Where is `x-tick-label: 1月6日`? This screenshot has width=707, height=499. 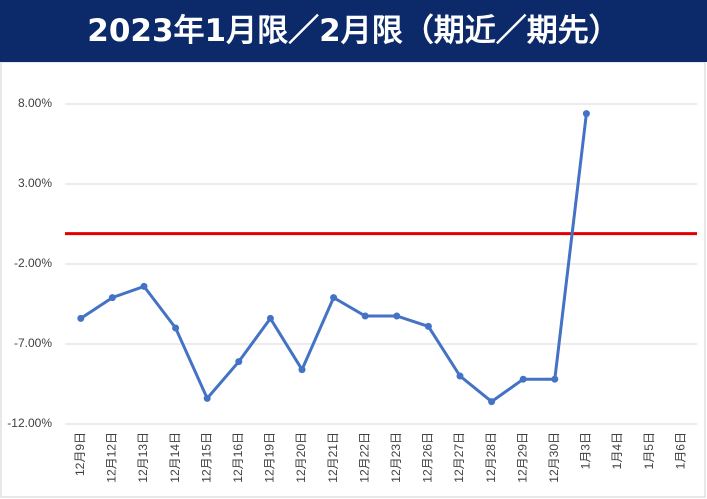
x-tick-label: 1月6日 is located at coordinates (680, 450).